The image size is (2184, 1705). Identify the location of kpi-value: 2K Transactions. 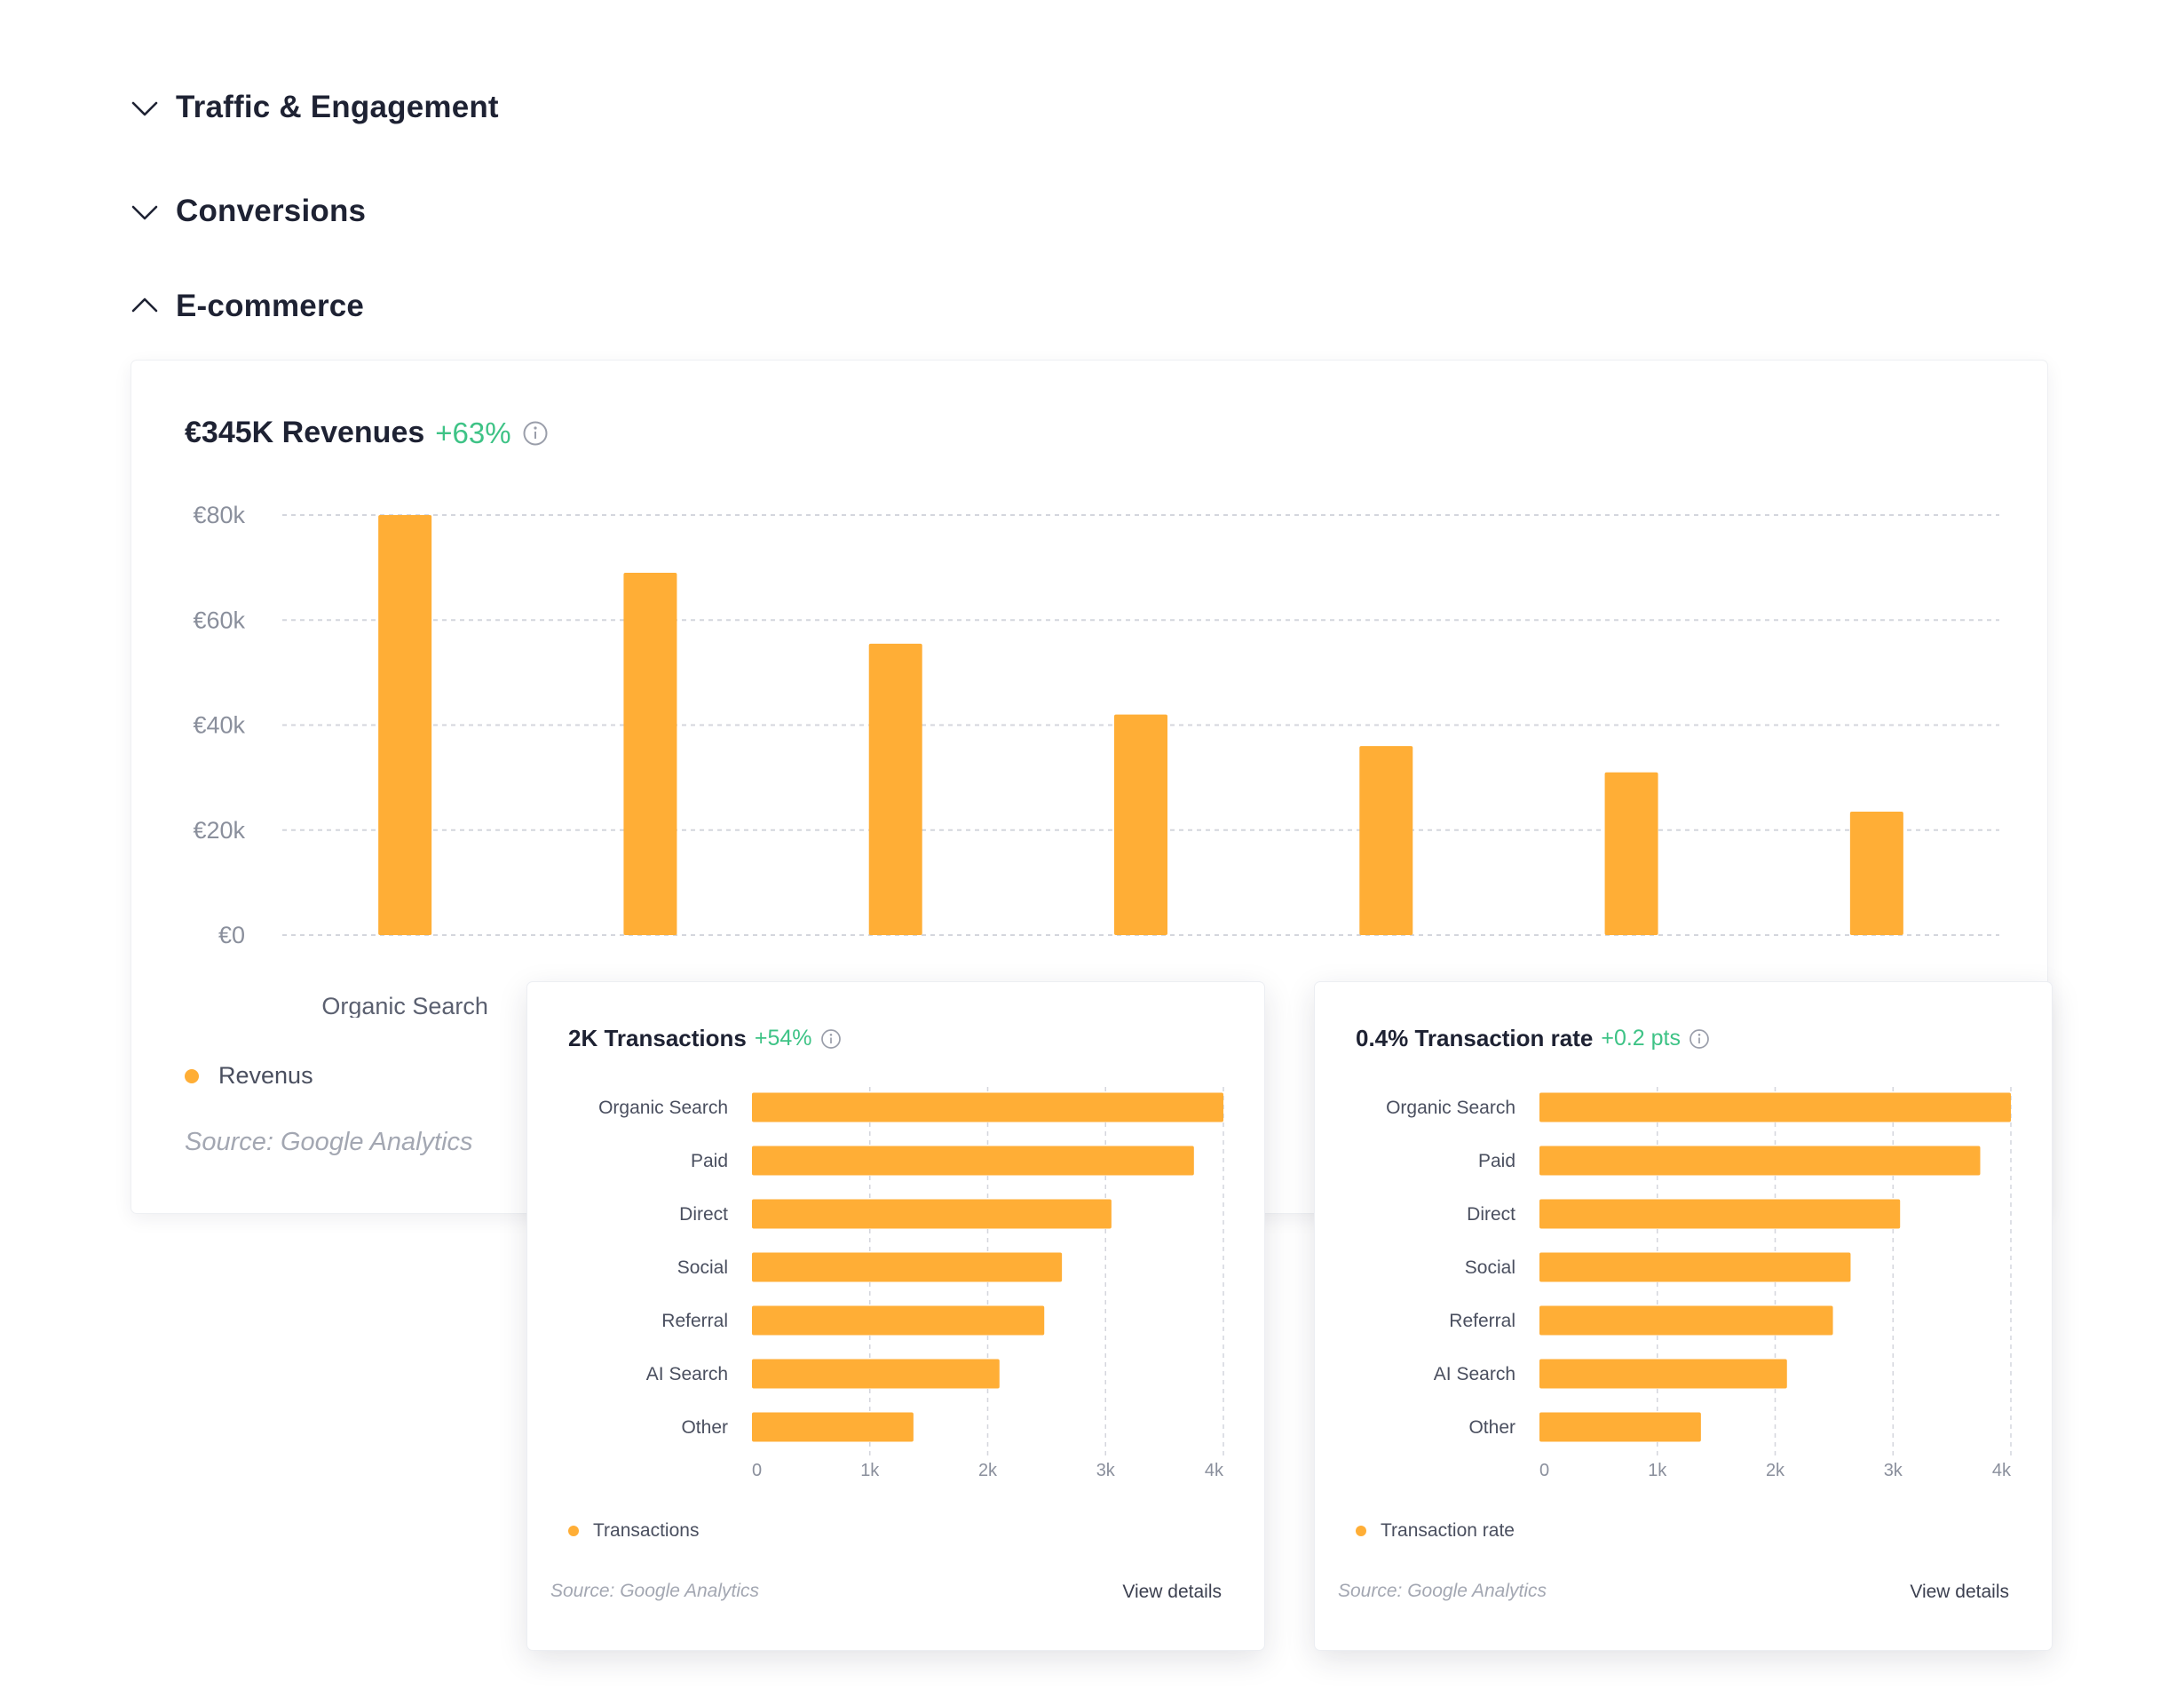
(657, 1038).